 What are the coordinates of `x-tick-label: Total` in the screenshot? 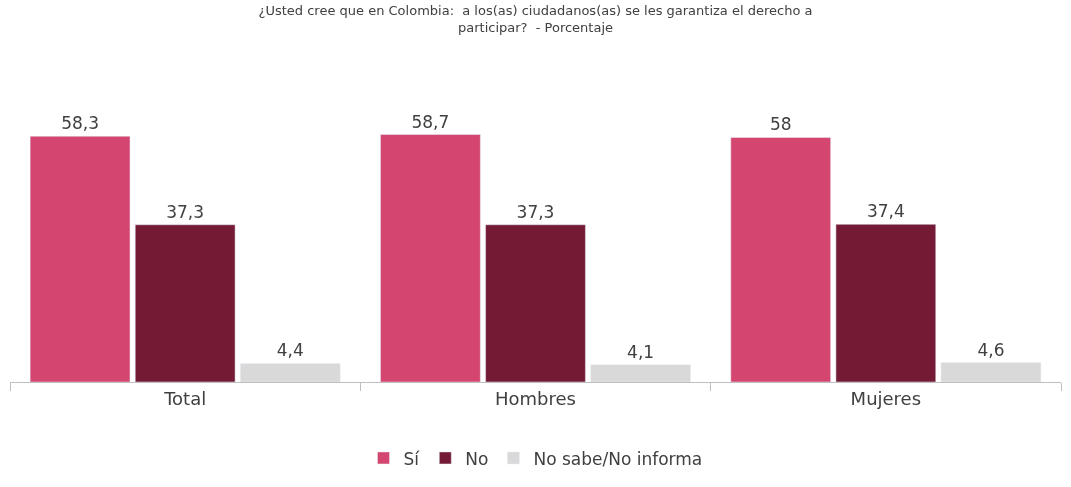 It's located at (185, 398).